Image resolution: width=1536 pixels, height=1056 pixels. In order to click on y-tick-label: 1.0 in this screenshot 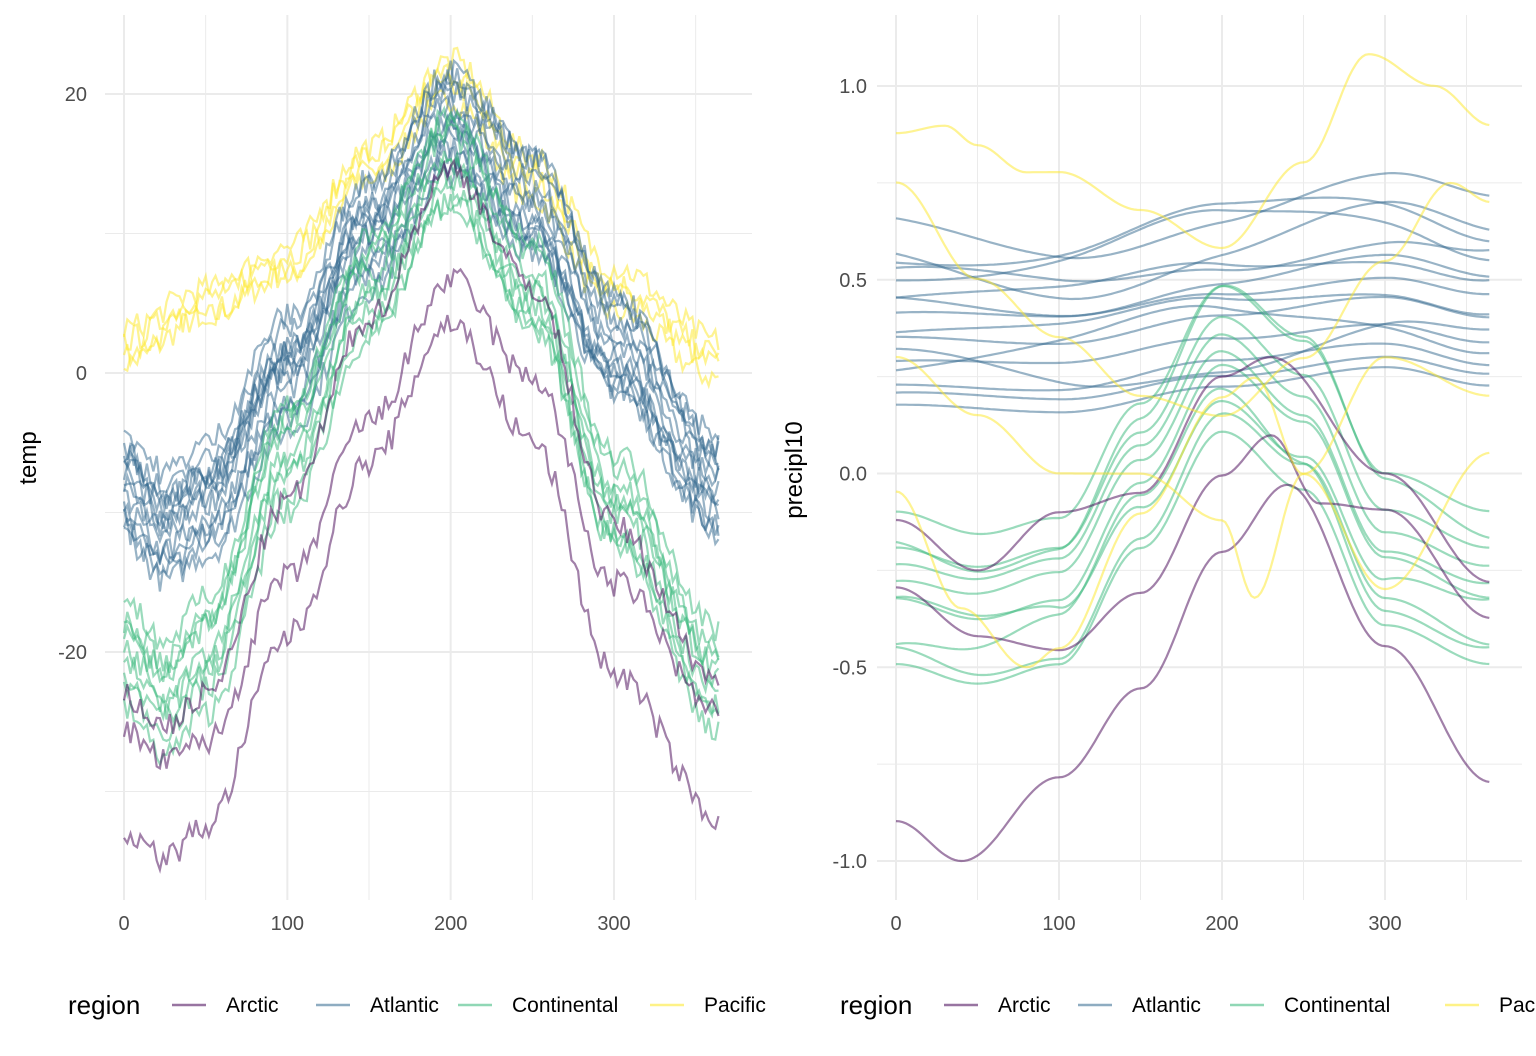, I will do `click(853, 87)`.